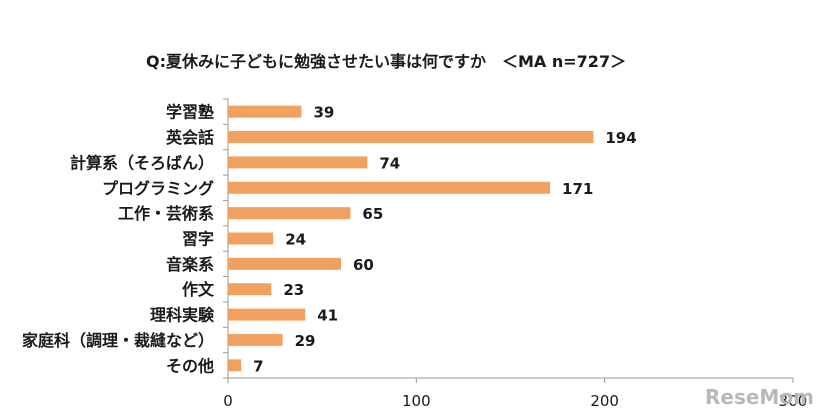 This screenshot has height=419, width=821. I want to click on watermark-logo: ReseMom, so click(759, 397).